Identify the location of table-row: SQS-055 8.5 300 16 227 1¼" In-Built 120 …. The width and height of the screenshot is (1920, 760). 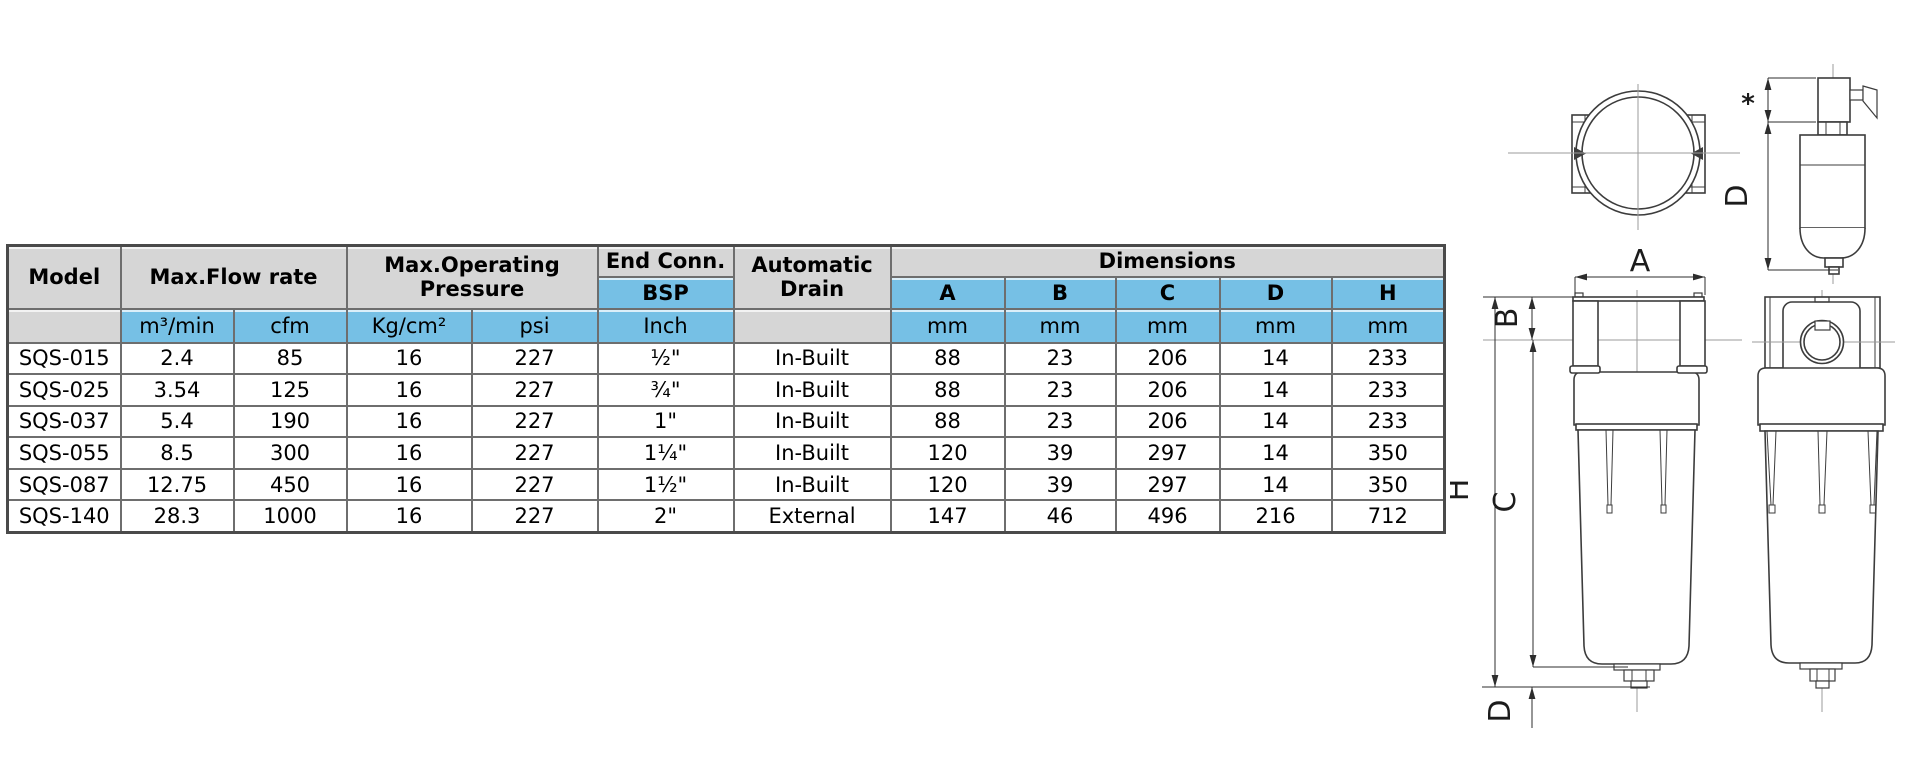
(726, 453).